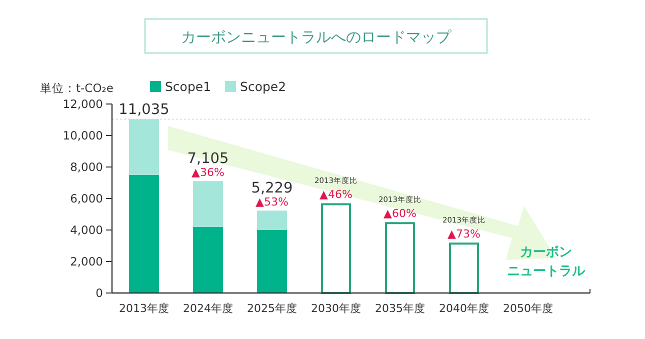 This screenshot has width=645, height=339. I want to click on annotation: ▲53%, so click(272, 202).